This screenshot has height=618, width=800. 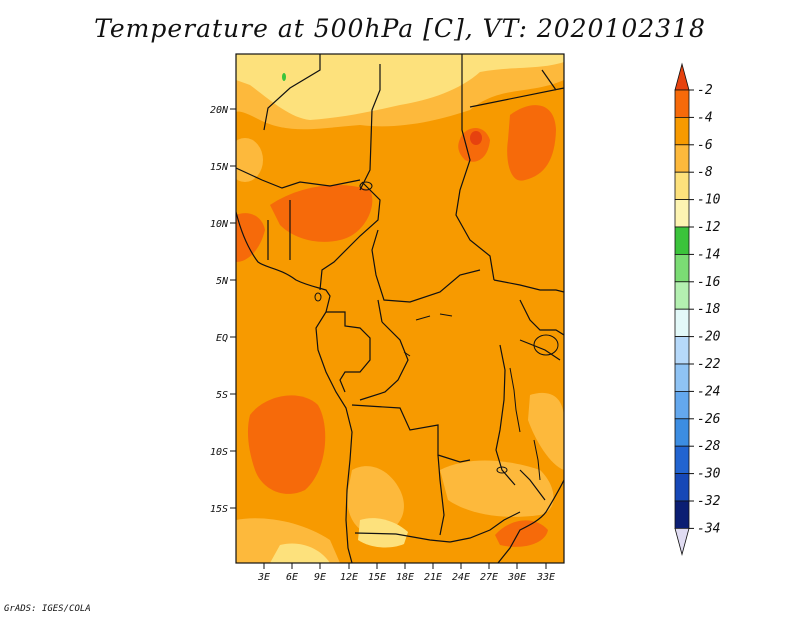 I want to click on cooler-patch-nw, so click(x=291, y=59).